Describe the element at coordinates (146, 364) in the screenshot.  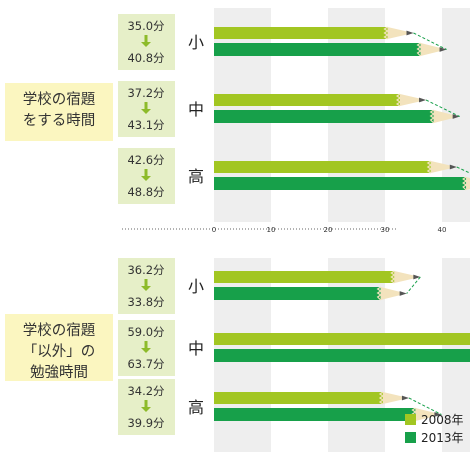
I see `value-2013-label: 63.7分` at that location.